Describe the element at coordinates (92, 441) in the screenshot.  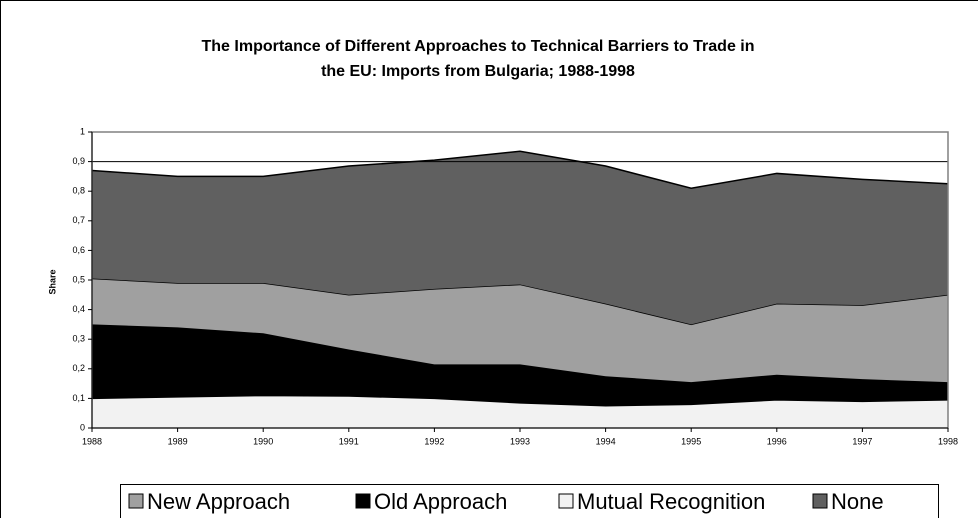
I see `x-tick-label: 1988` at that location.